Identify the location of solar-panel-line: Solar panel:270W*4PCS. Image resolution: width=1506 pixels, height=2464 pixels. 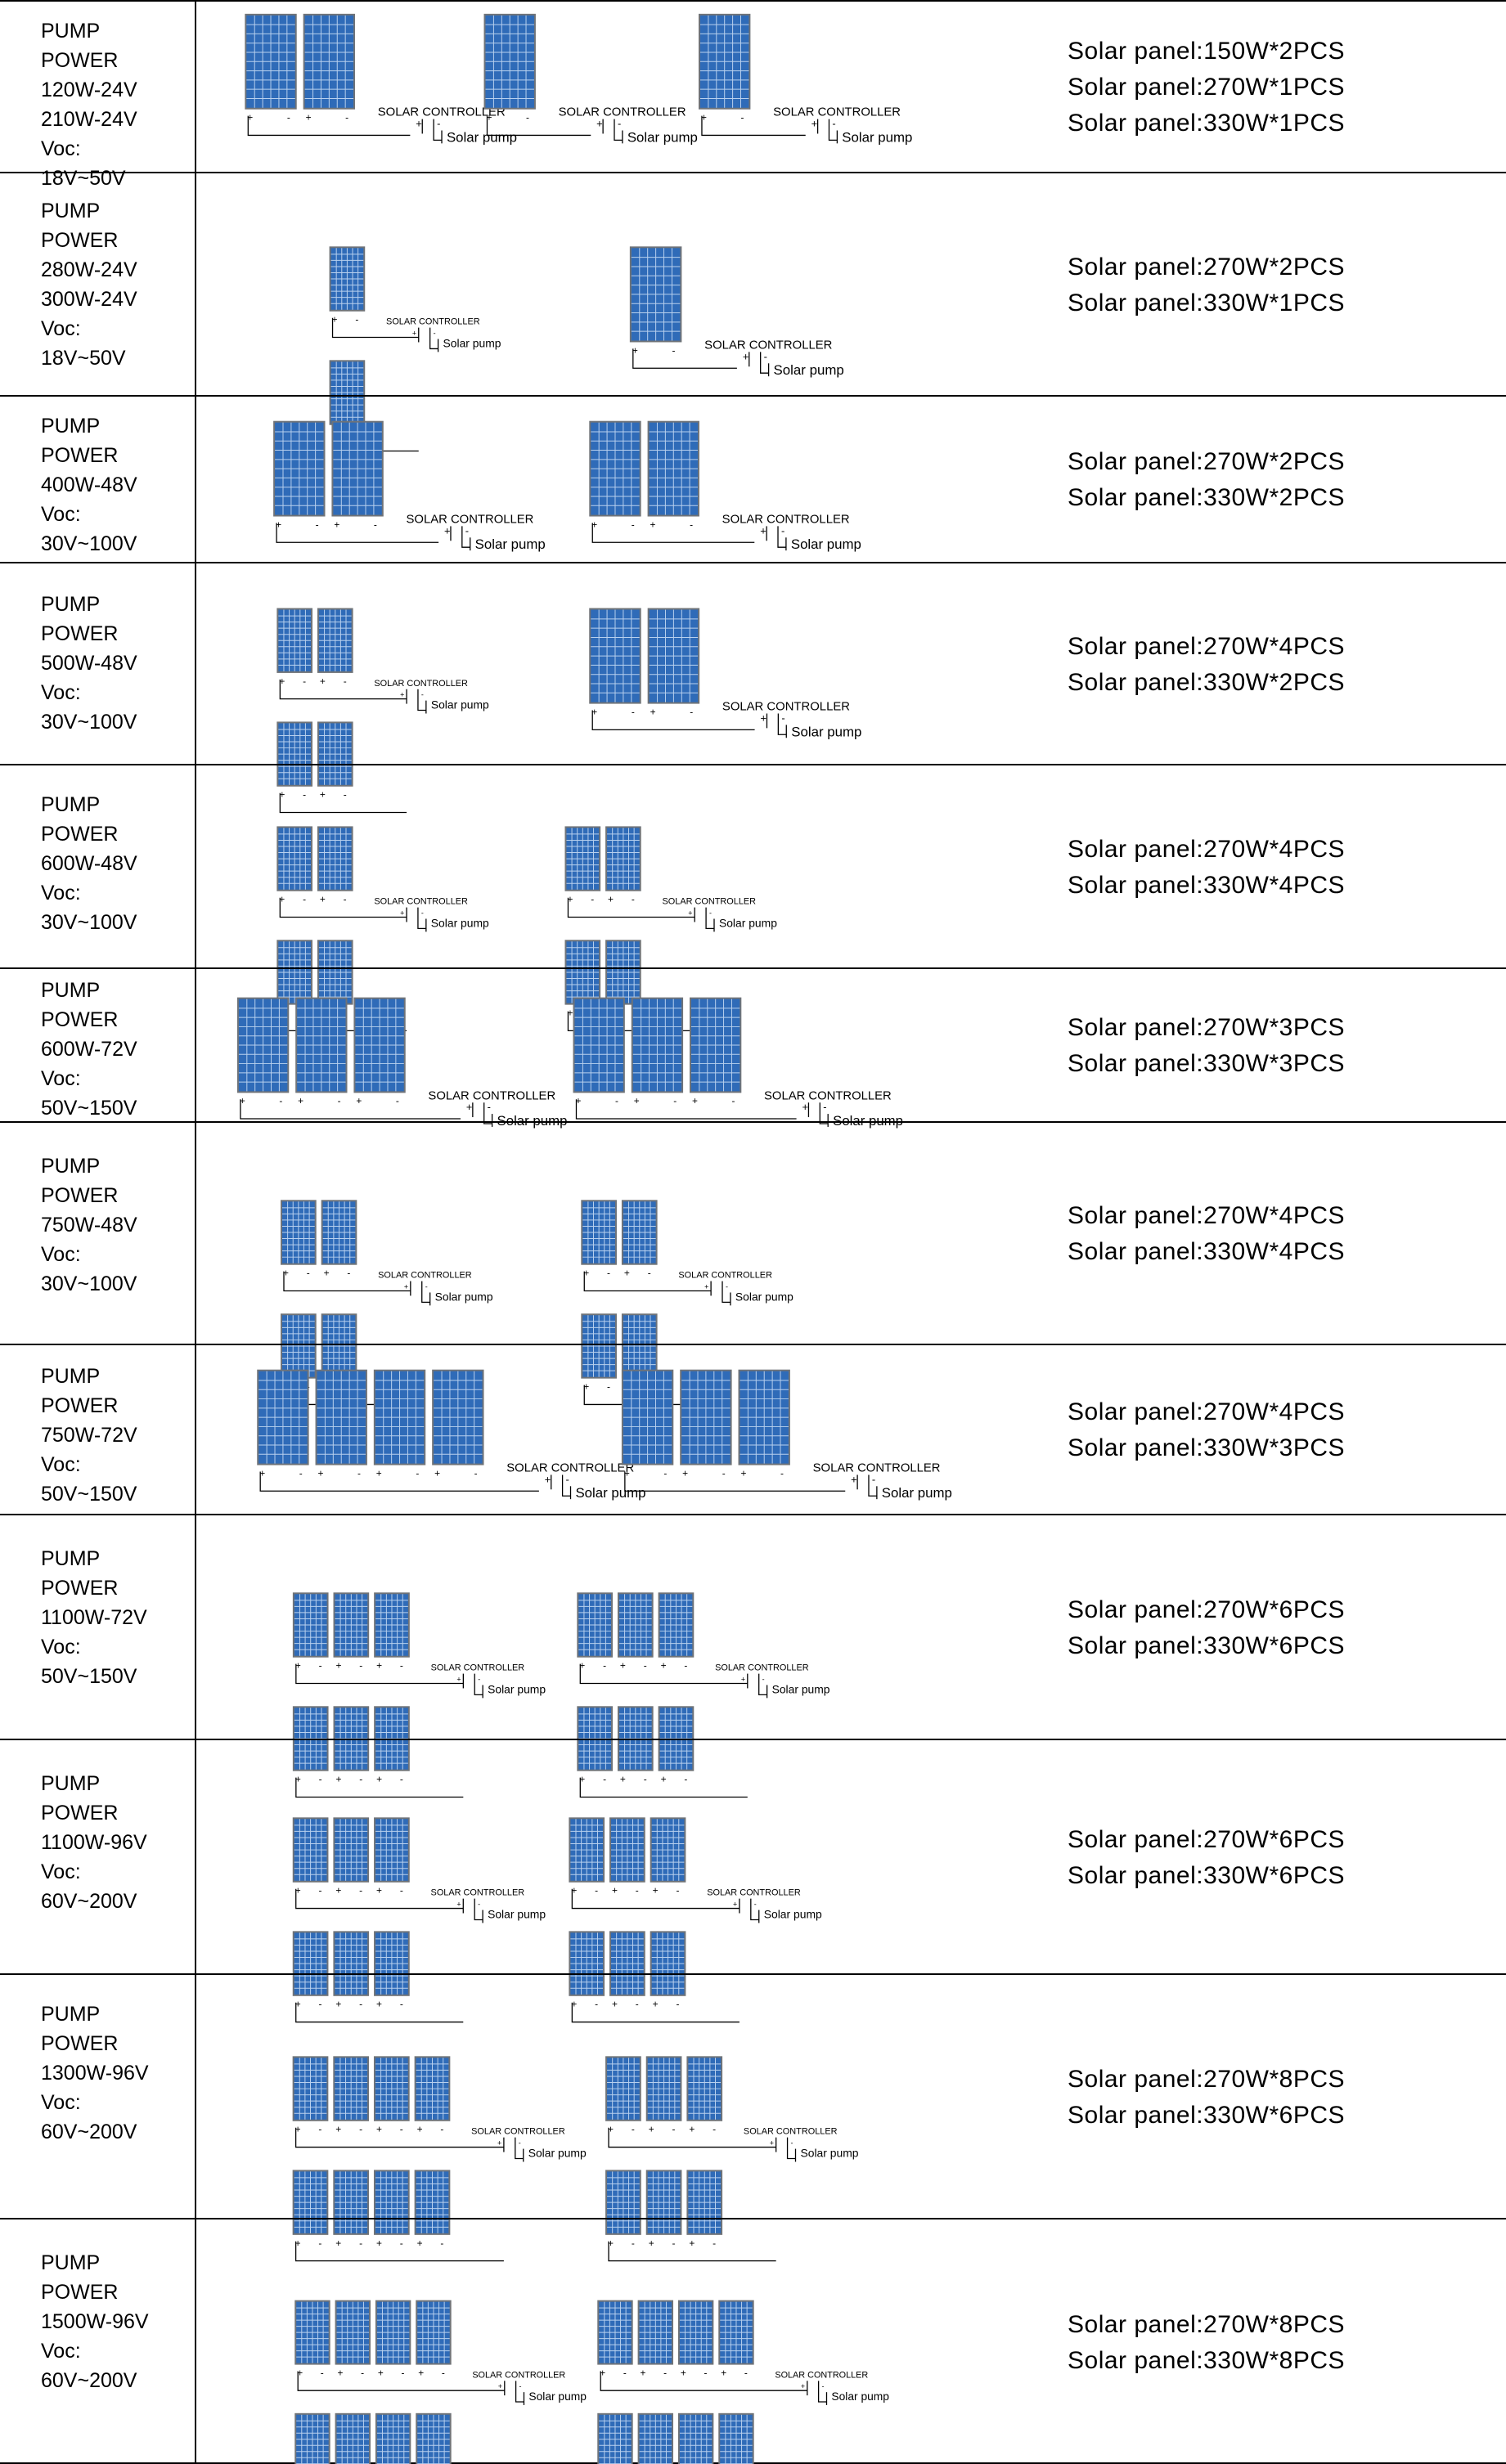
(1207, 646).